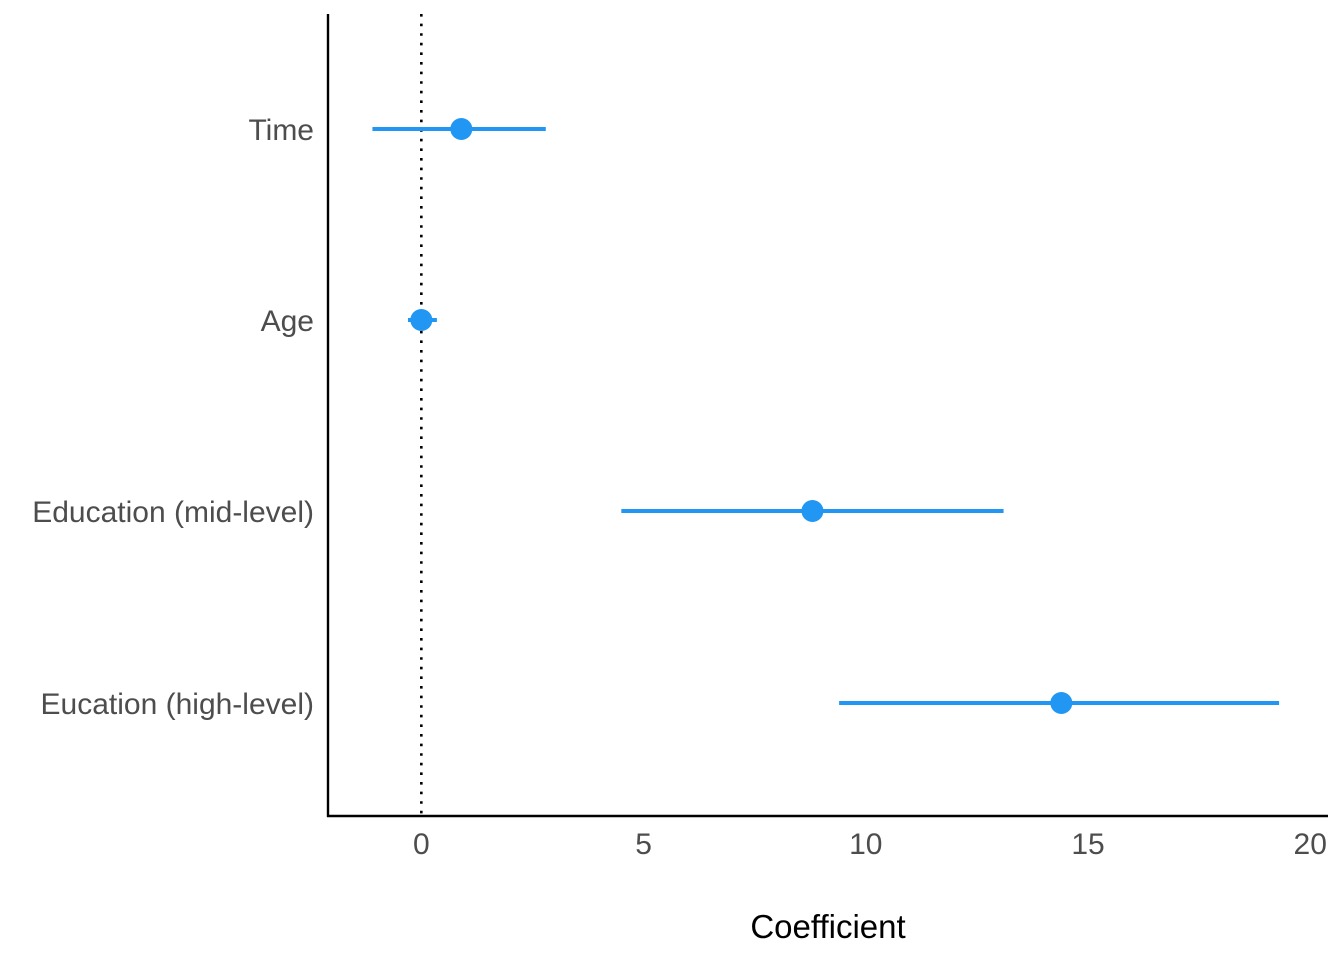  Describe the element at coordinates (281, 130) in the screenshot. I see `y-tick-label: Time` at that location.